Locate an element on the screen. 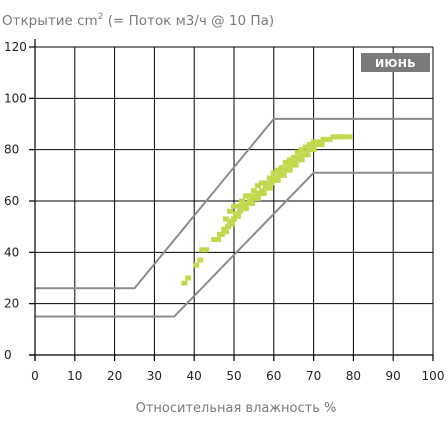 The height and width of the screenshot is (421, 448). x-tick-label: 100 is located at coordinates (433, 376).